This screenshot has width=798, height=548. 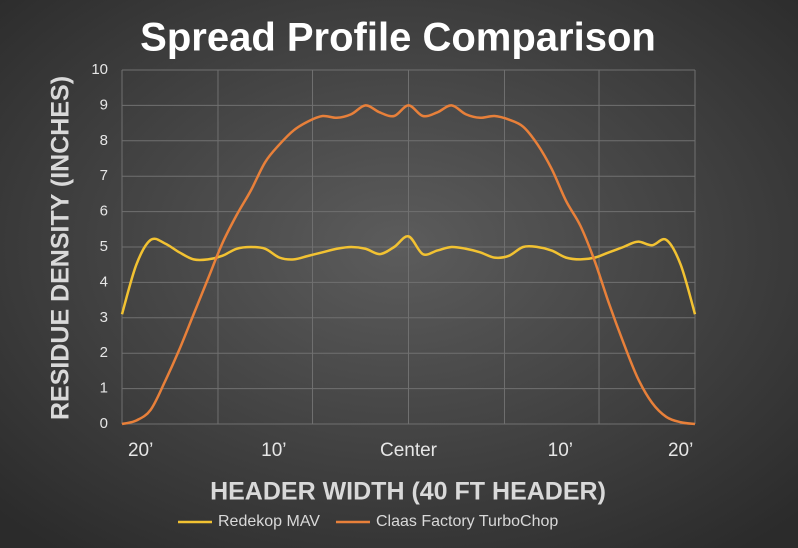 What do you see at coordinates (398, 38) in the screenshot?
I see `chart-title: Spread Profile Comparison` at bounding box center [398, 38].